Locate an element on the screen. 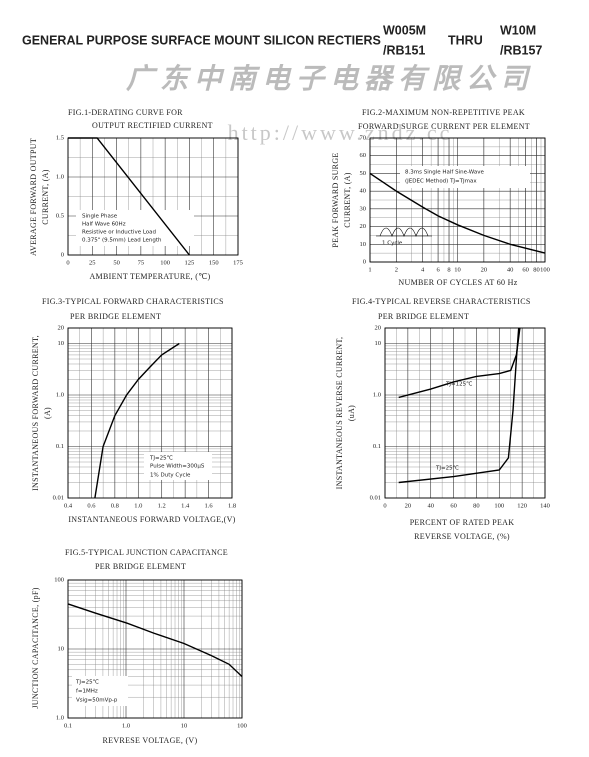 The width and height of the screenshot is (589, 757). annotation: Vsig=50mVp-p is located at coordinates (97, 701).